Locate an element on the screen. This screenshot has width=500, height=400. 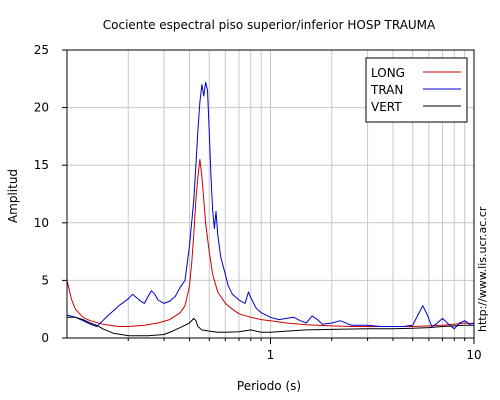
y-tick-label: 15 is located at coordinates (41, 165).